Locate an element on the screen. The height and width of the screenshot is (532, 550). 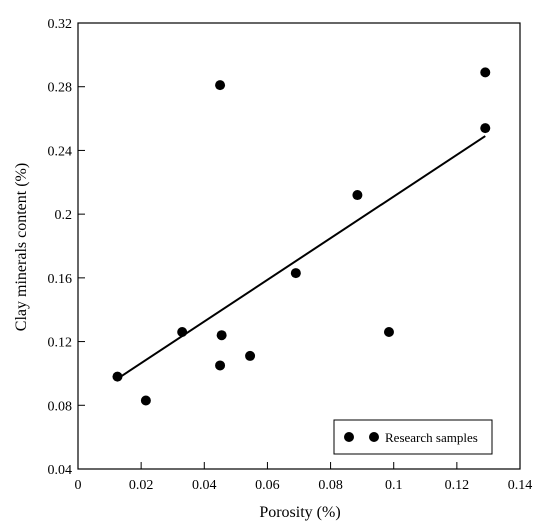
x-axis-label: Porosity (%) is located at coordinates (299, 512).